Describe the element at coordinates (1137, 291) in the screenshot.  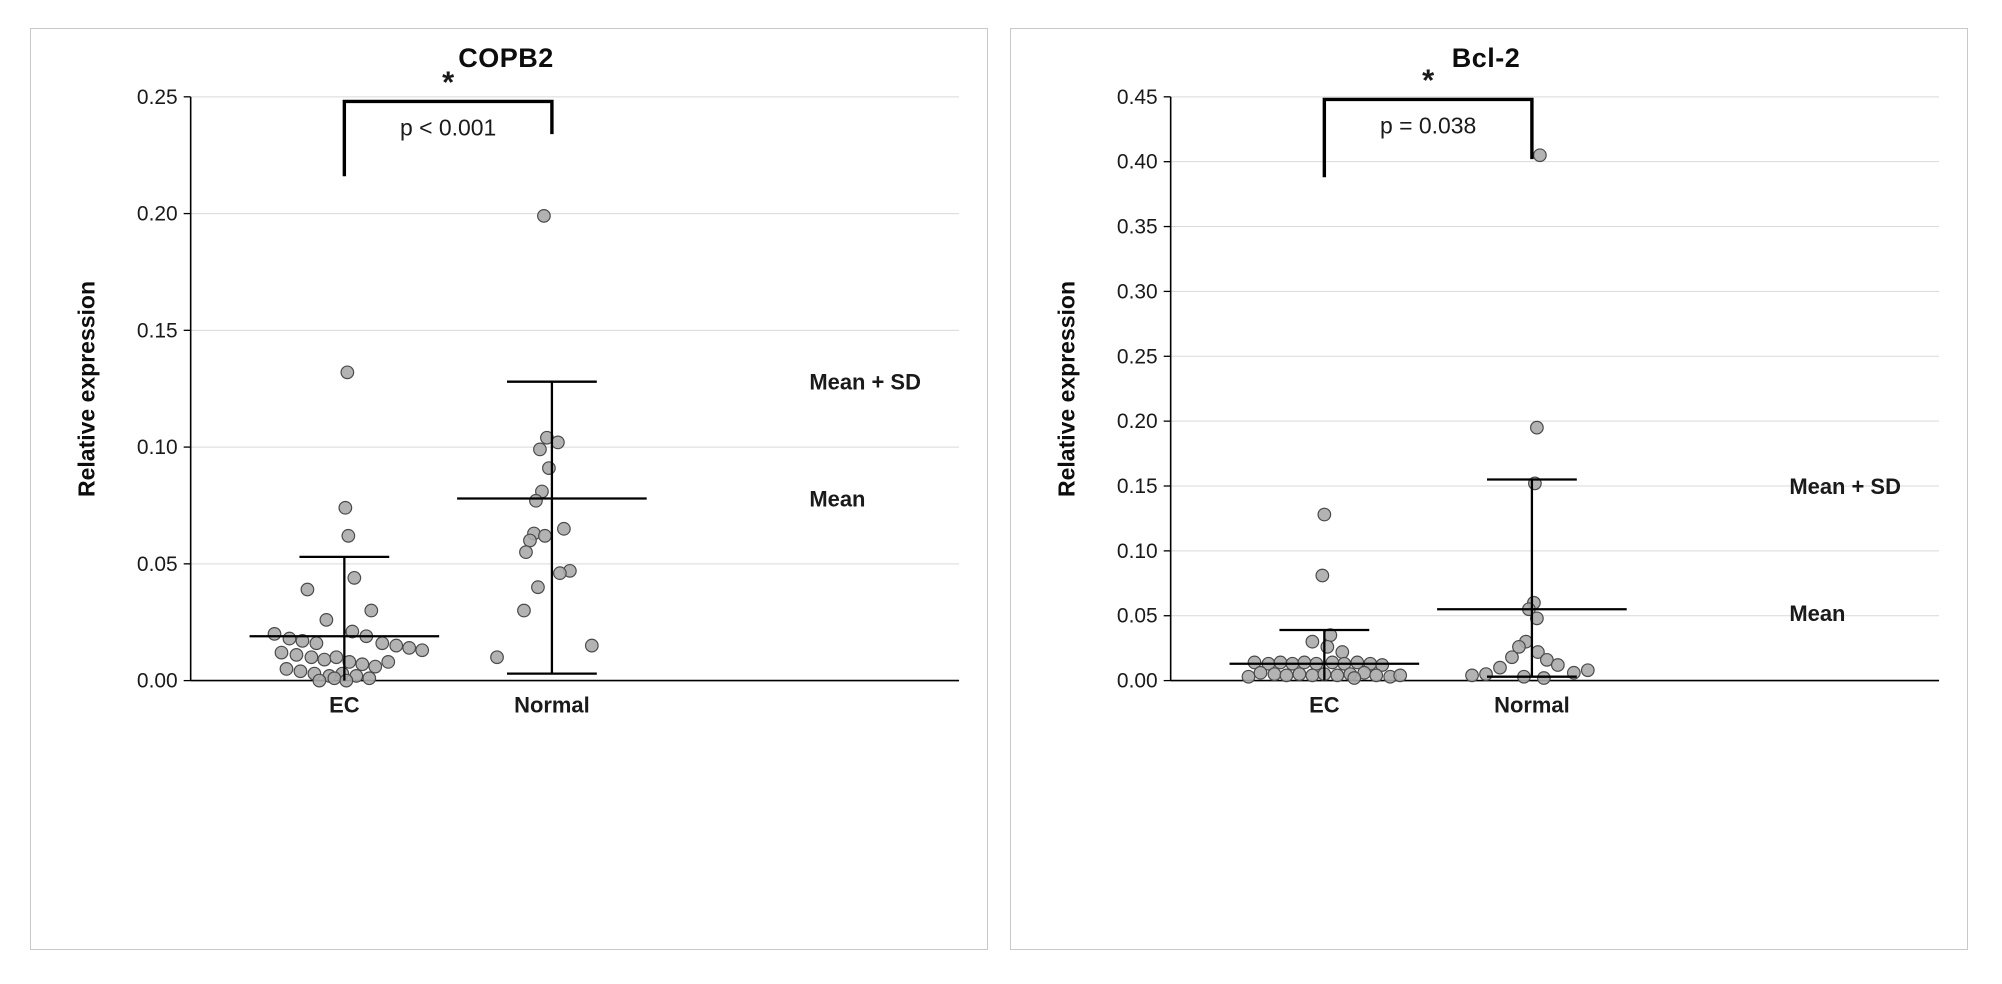
I see `y-tick-label: 0.30` at that location.